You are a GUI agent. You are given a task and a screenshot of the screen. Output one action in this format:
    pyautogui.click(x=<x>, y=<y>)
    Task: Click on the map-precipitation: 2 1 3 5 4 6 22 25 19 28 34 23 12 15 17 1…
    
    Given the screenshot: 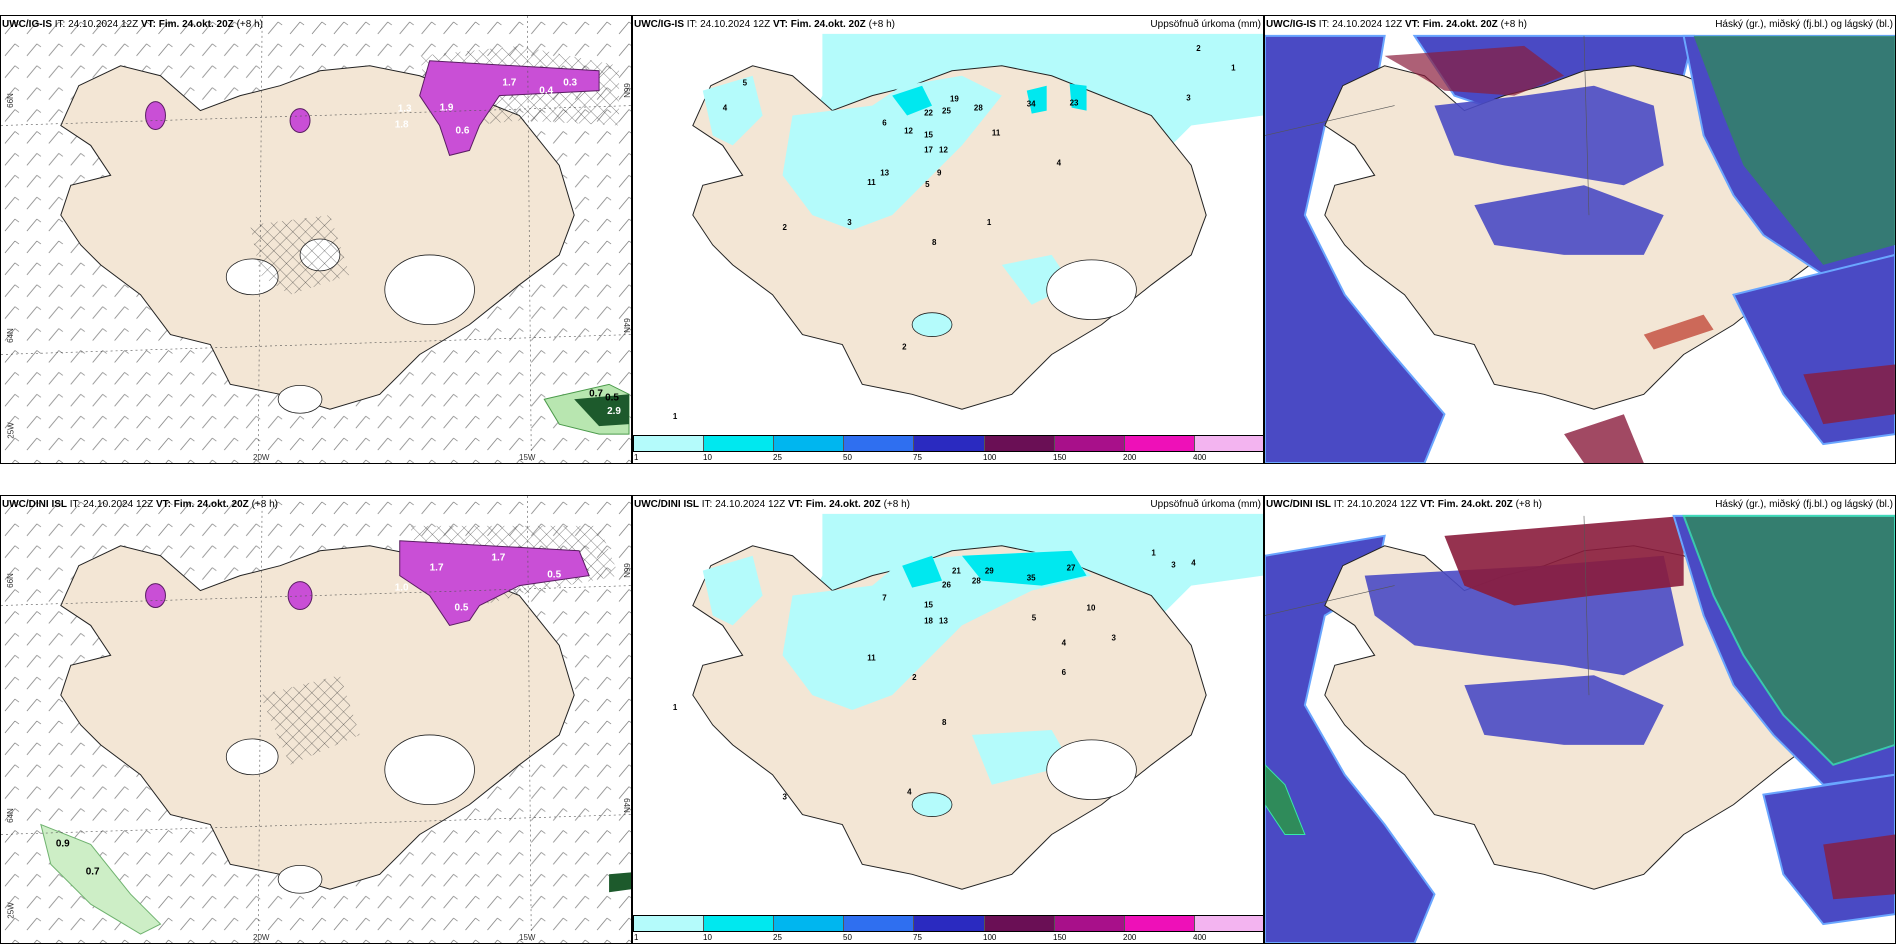 What is the action you would take?
    pyautogui.click(x=968, y=227)
    